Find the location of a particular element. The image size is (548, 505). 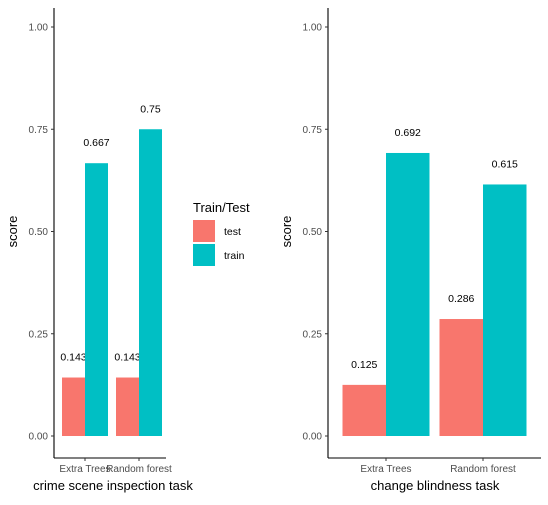

data-label-test: 0.286 is located at coordinates (461, 299).